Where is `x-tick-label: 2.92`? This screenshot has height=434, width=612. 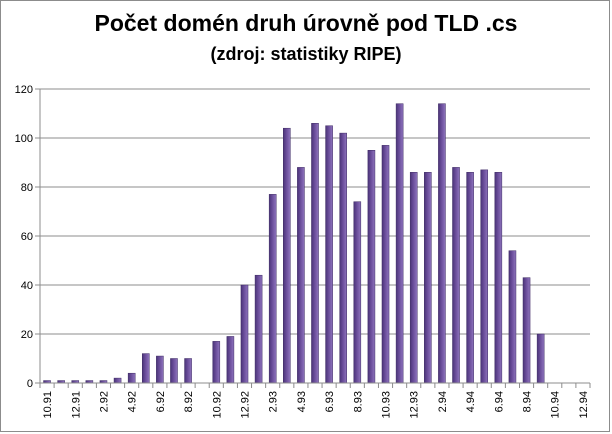 x-tick-label: 2.92 is located at coordinates (104, 401).